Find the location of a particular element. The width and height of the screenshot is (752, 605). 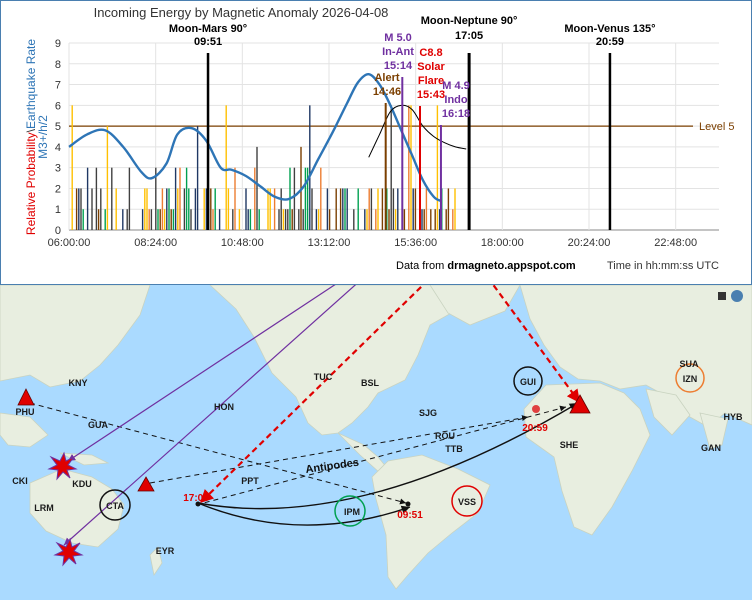

y-tick-label: 2 is located at coordinates (58, 189).